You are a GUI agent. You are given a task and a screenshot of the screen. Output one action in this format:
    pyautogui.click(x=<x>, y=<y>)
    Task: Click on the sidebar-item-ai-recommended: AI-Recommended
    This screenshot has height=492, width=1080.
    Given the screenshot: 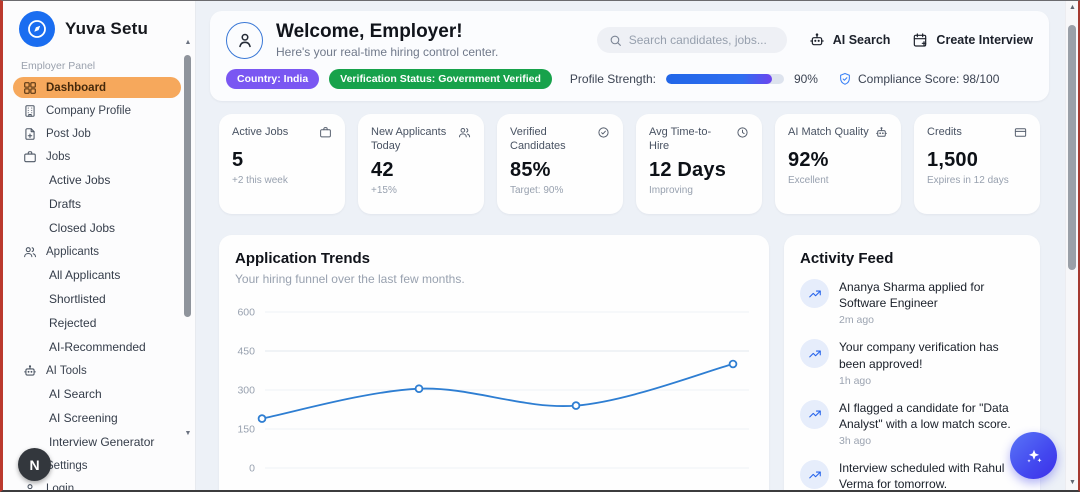 What is the action you would take?
    pyautogui.click(x=97, y=347)
    